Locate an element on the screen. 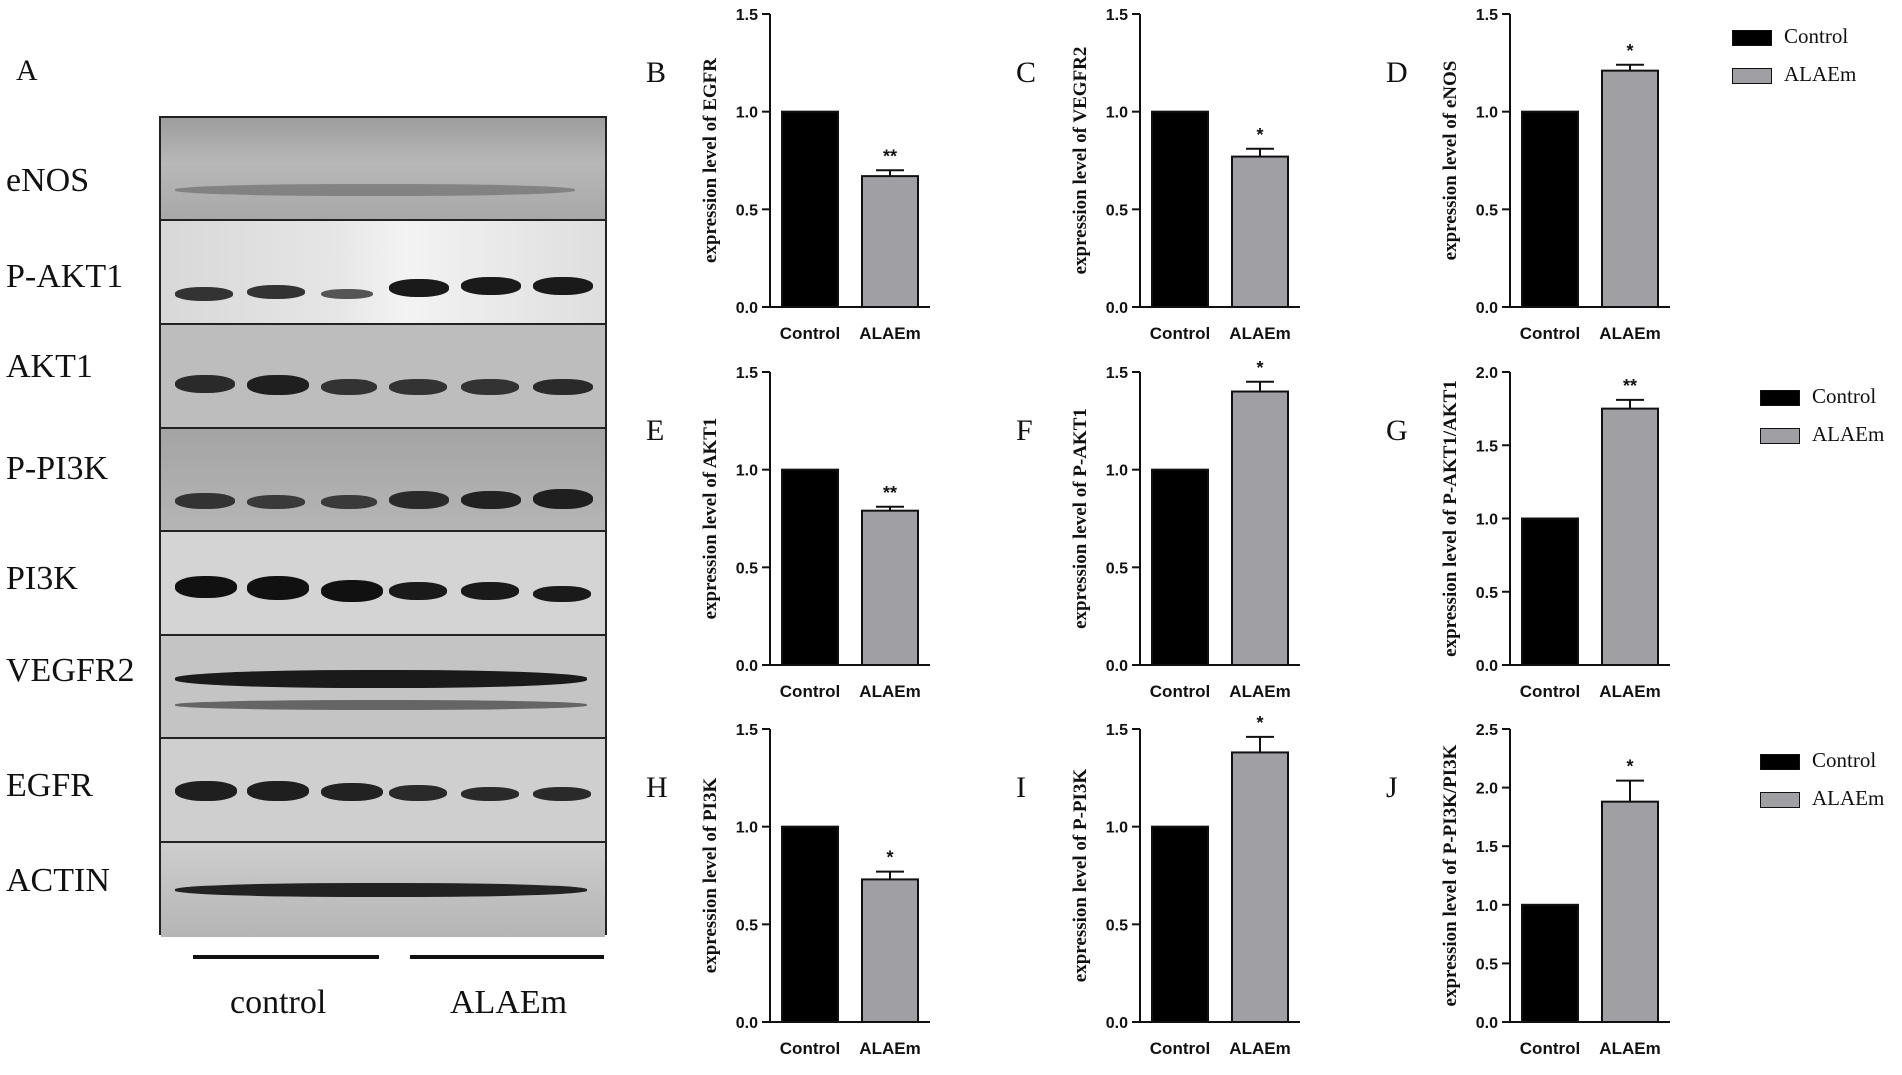 The image size is (1902, 1075). blot-row-enos is located at coordinates (383, 169).